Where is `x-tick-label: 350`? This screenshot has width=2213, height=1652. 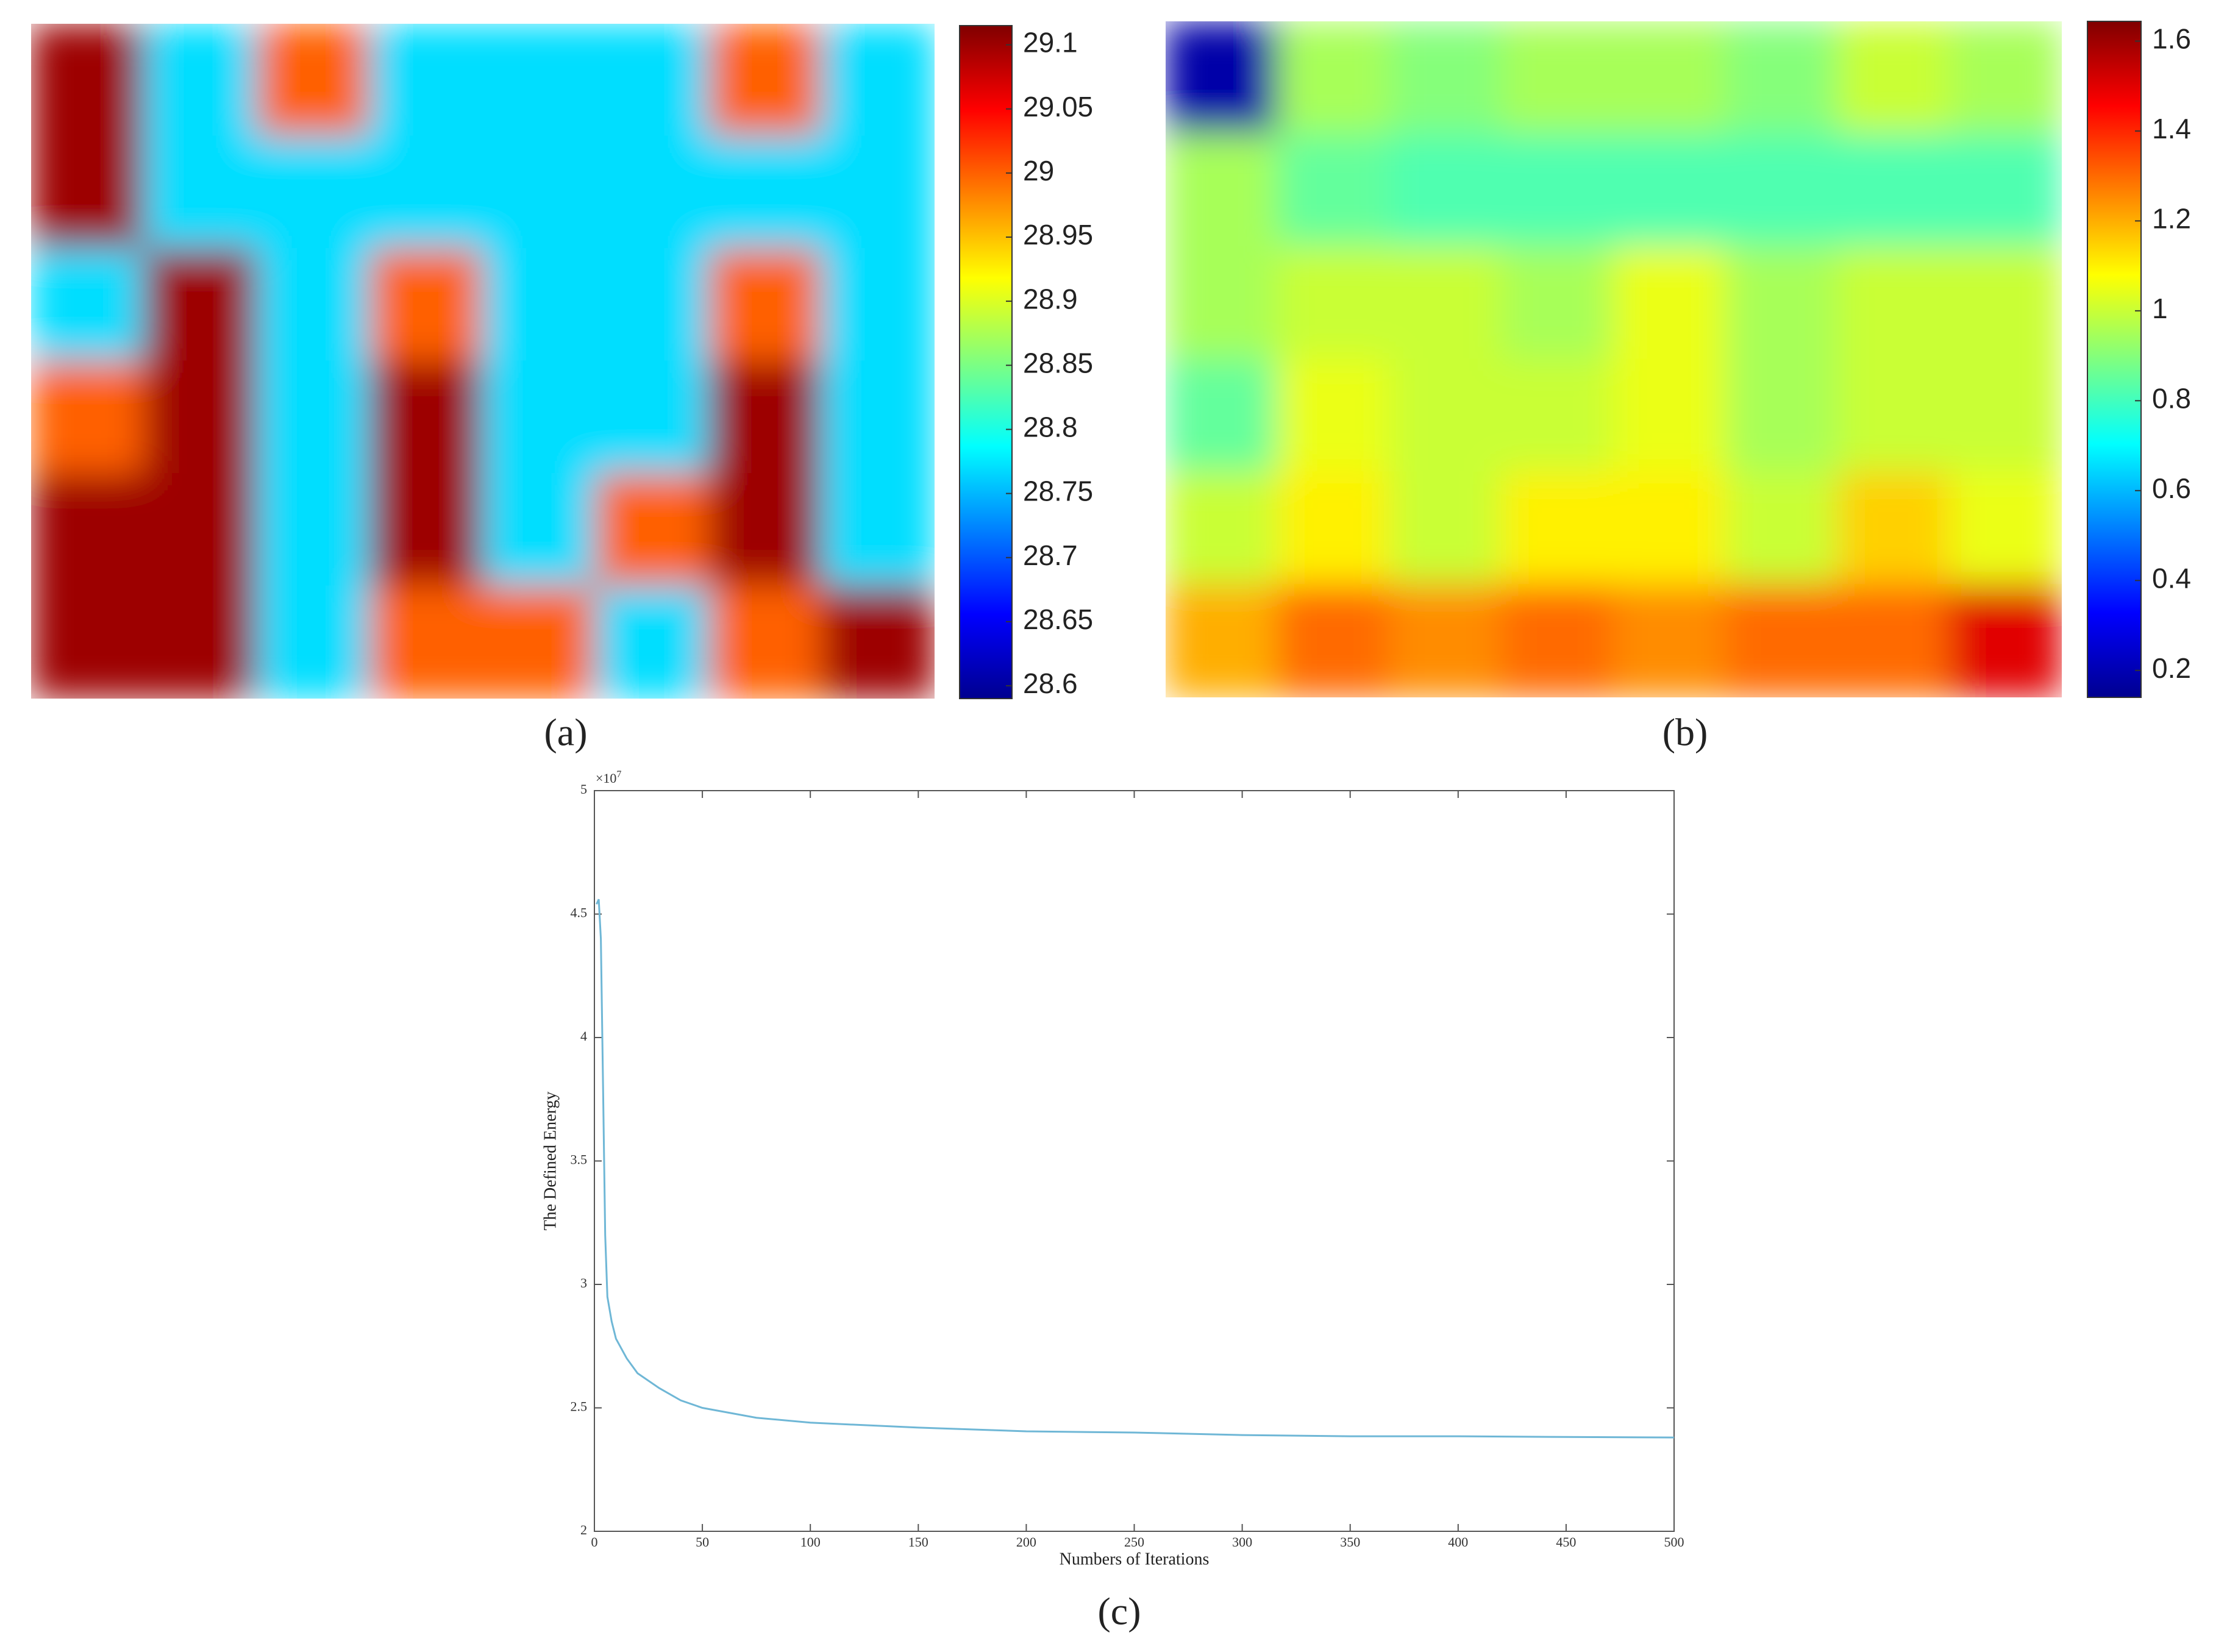
x-tick-label: 350 is located at coordinates (1350, 1542).